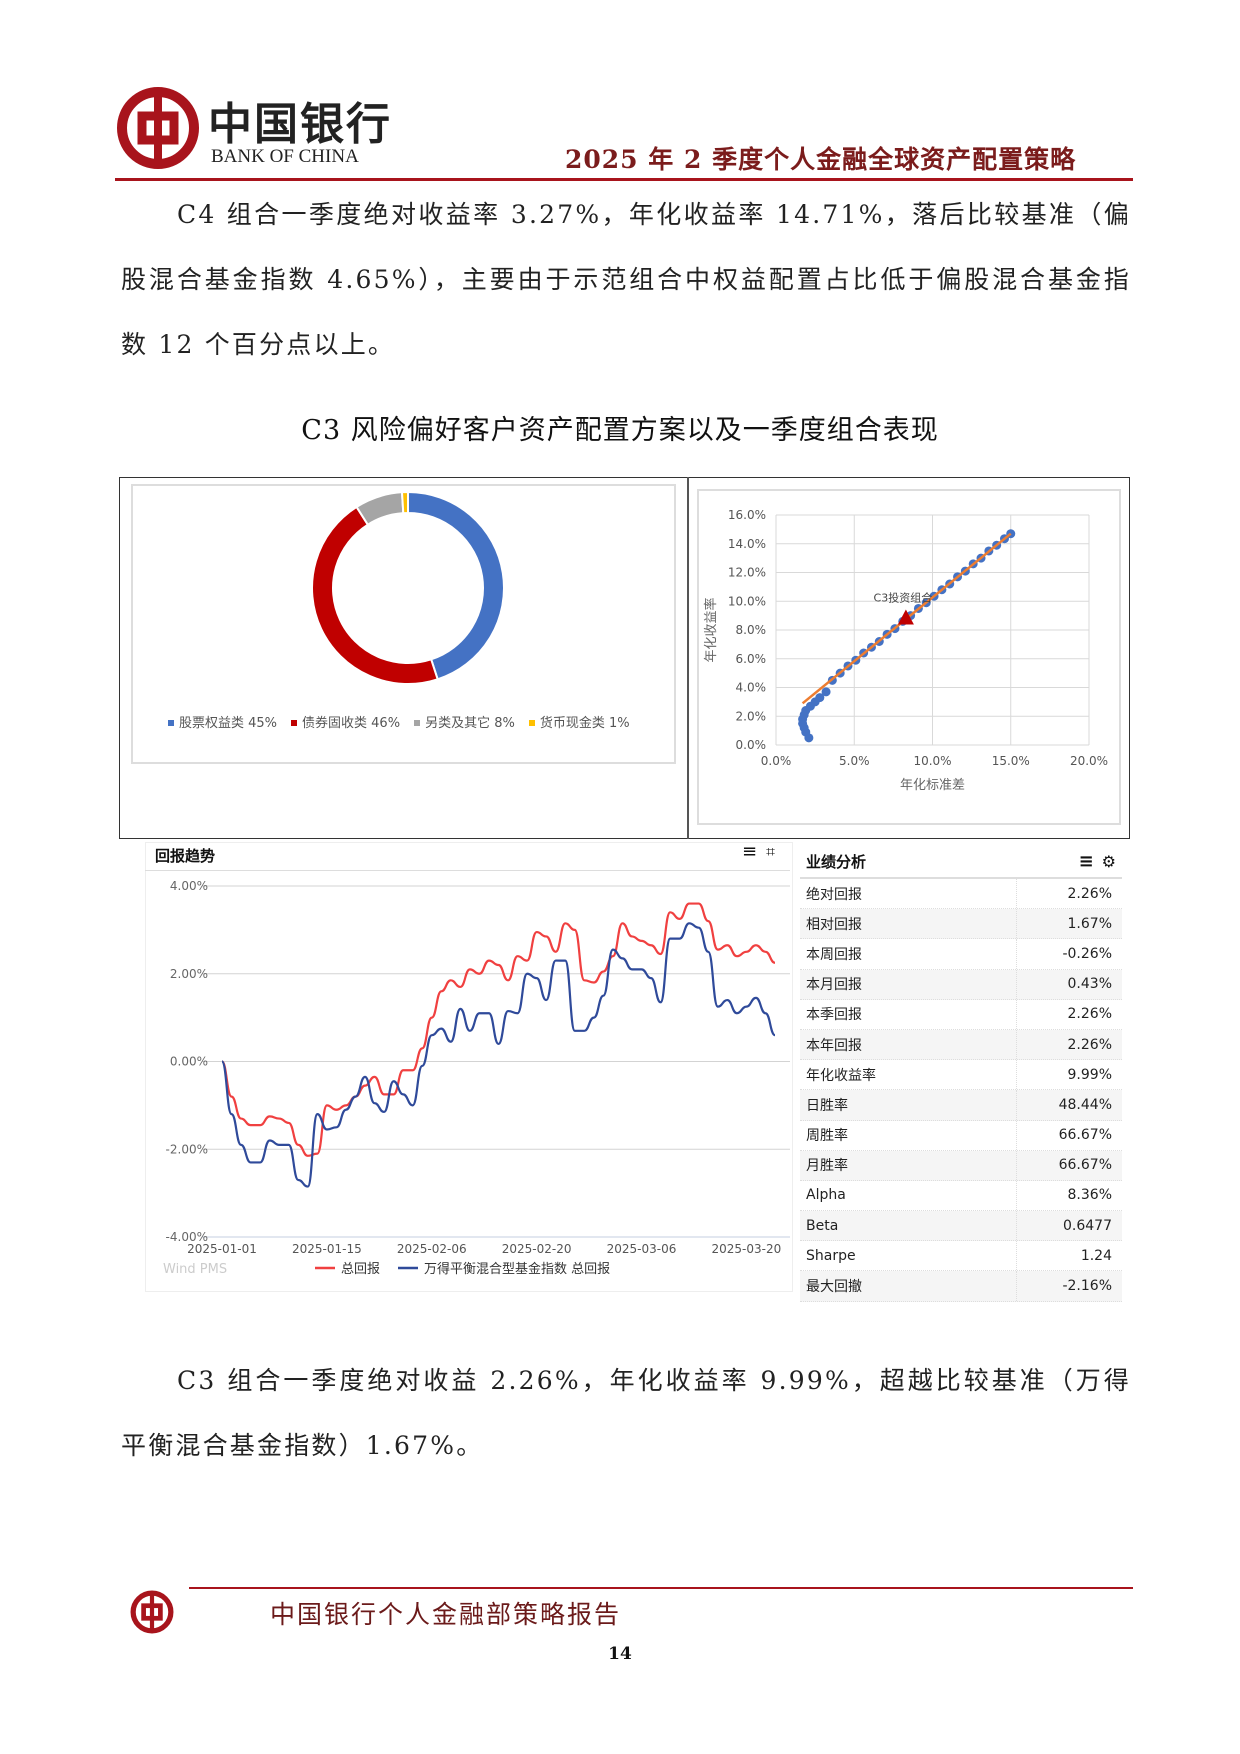 The height and width of the screenshot is (1754, 1240). I want to click on title-underline, so click(467, 870).